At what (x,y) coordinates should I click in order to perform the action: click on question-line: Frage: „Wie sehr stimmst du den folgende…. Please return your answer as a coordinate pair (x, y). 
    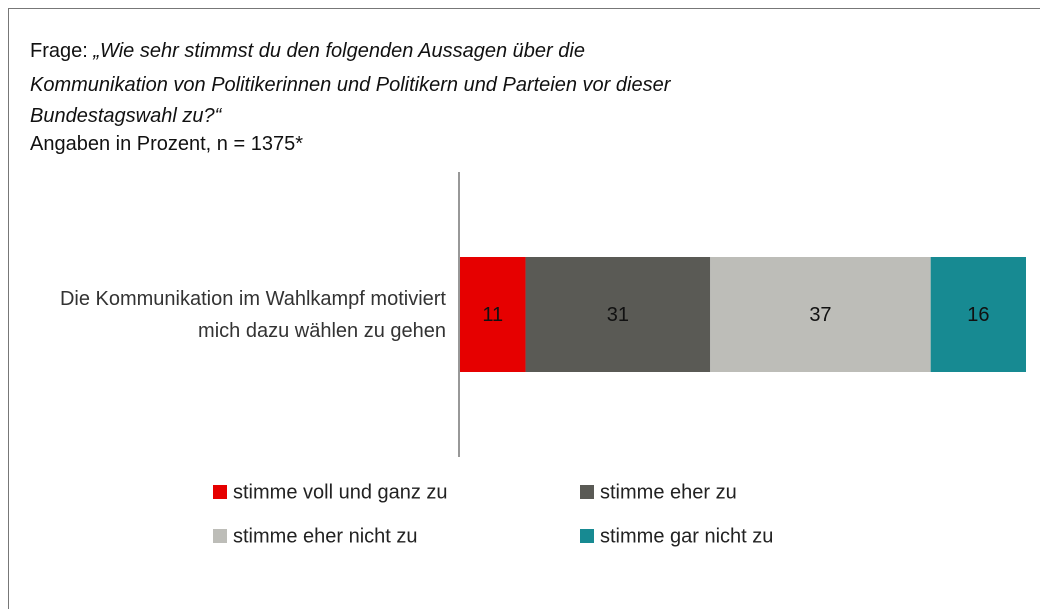
    Looking at the image, I should click on (350, 51).